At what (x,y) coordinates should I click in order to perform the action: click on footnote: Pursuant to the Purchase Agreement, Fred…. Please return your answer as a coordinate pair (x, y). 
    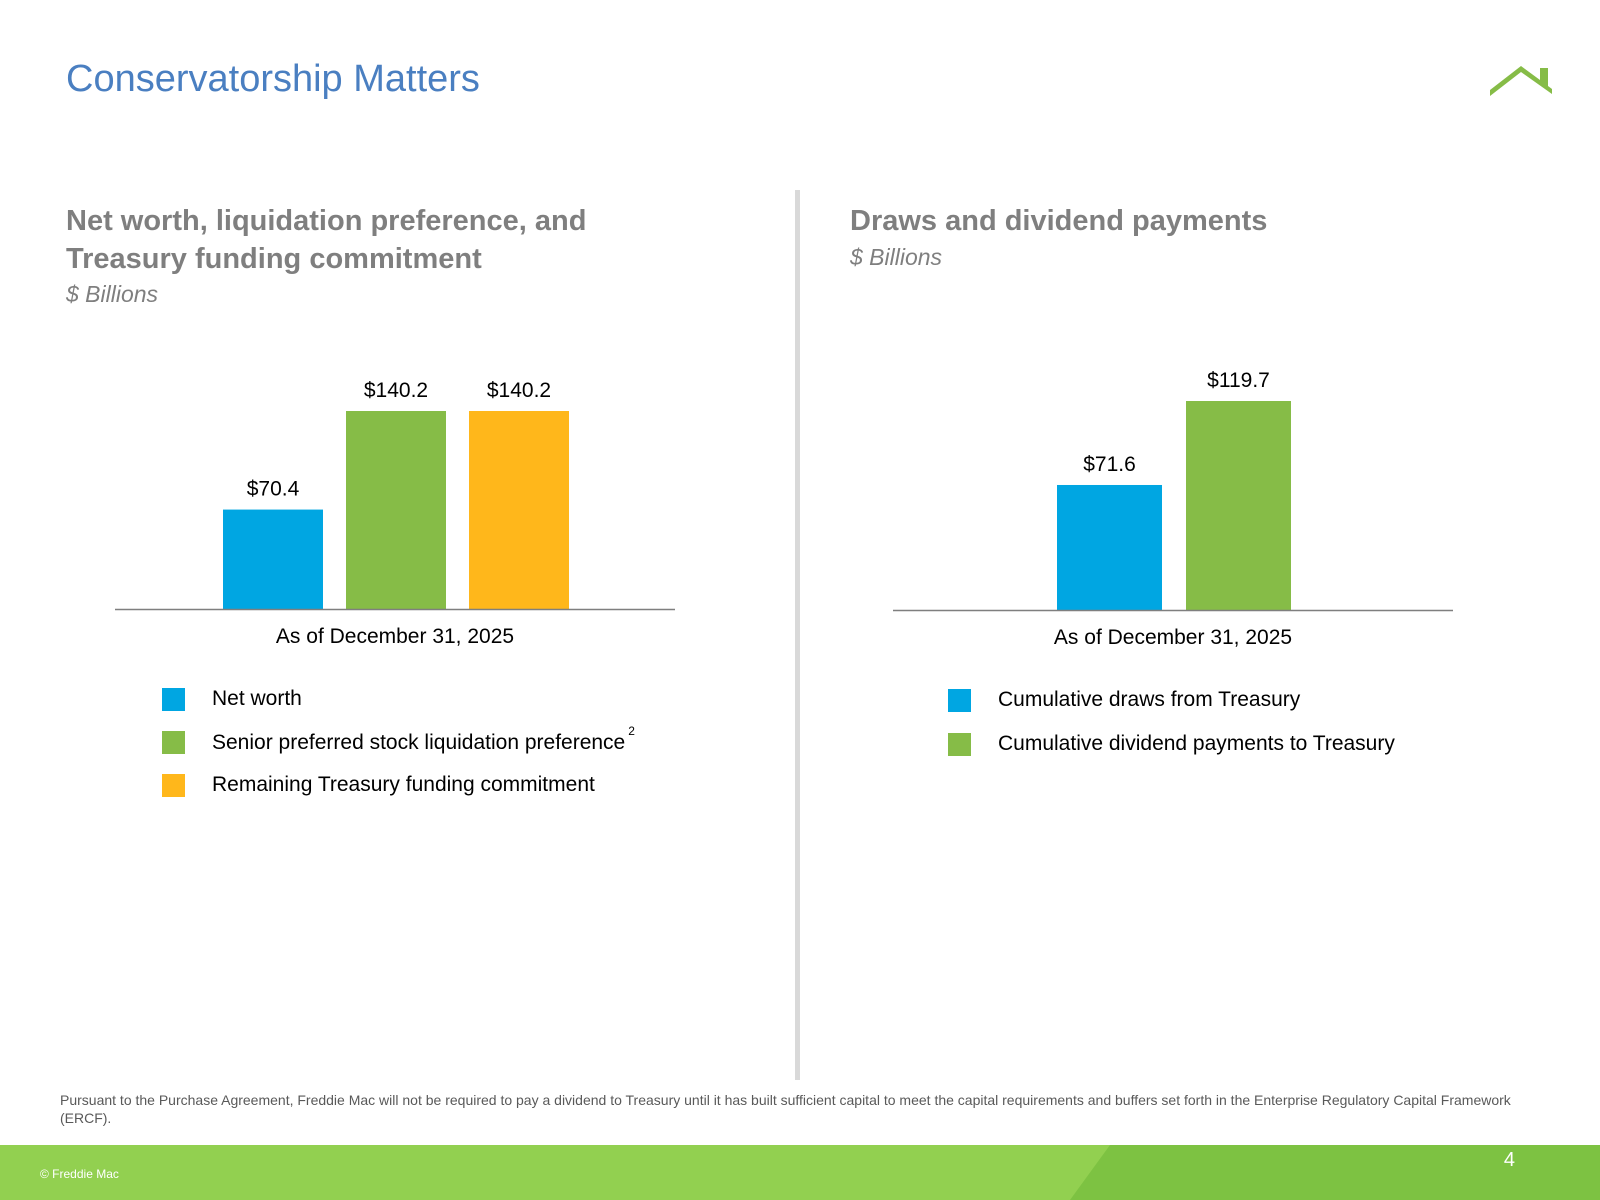
    Looking at the image, I should click on (785, 1109).